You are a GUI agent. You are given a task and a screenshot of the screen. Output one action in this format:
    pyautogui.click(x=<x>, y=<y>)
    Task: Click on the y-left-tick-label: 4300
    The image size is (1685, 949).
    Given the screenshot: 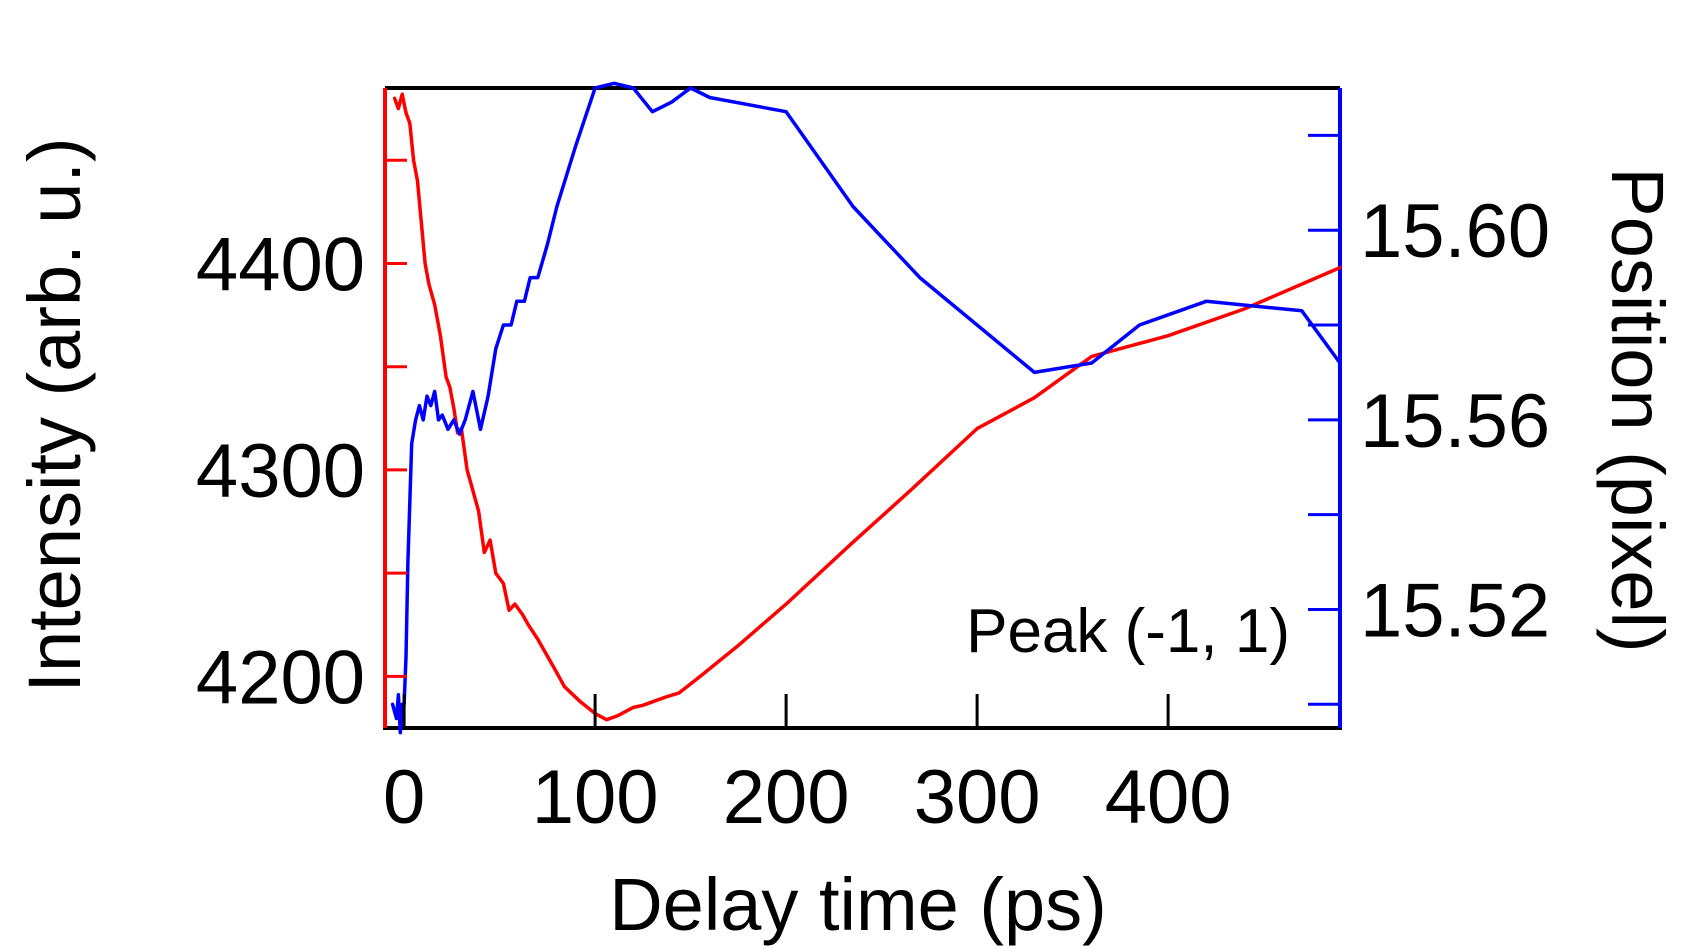 What is the action you would take?
    pyautogui.click(x=280, y=471)
    